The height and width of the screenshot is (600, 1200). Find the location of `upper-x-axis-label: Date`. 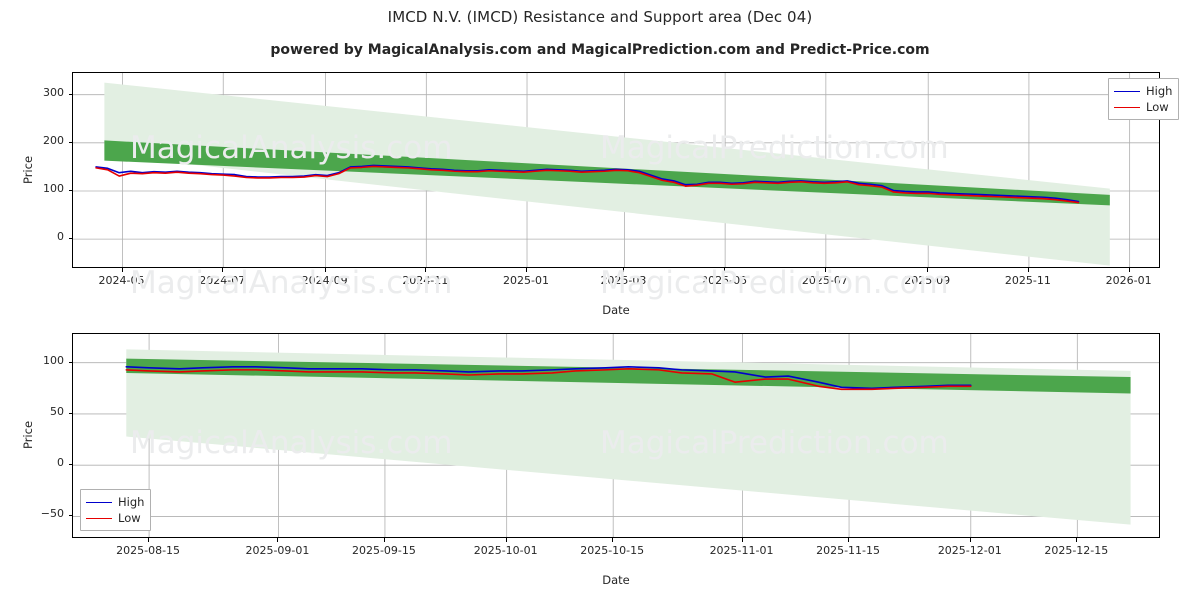

upper-x-axis-label: Date is located at coordinates (616, 310).